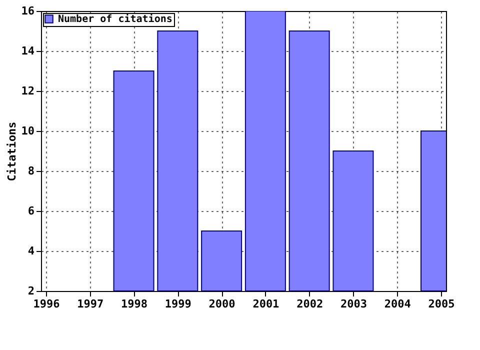  What do you see at coordinates (266, 304) in the screenshot?
I see `x-tick-label: 2001` at bounding box center [266, 304].